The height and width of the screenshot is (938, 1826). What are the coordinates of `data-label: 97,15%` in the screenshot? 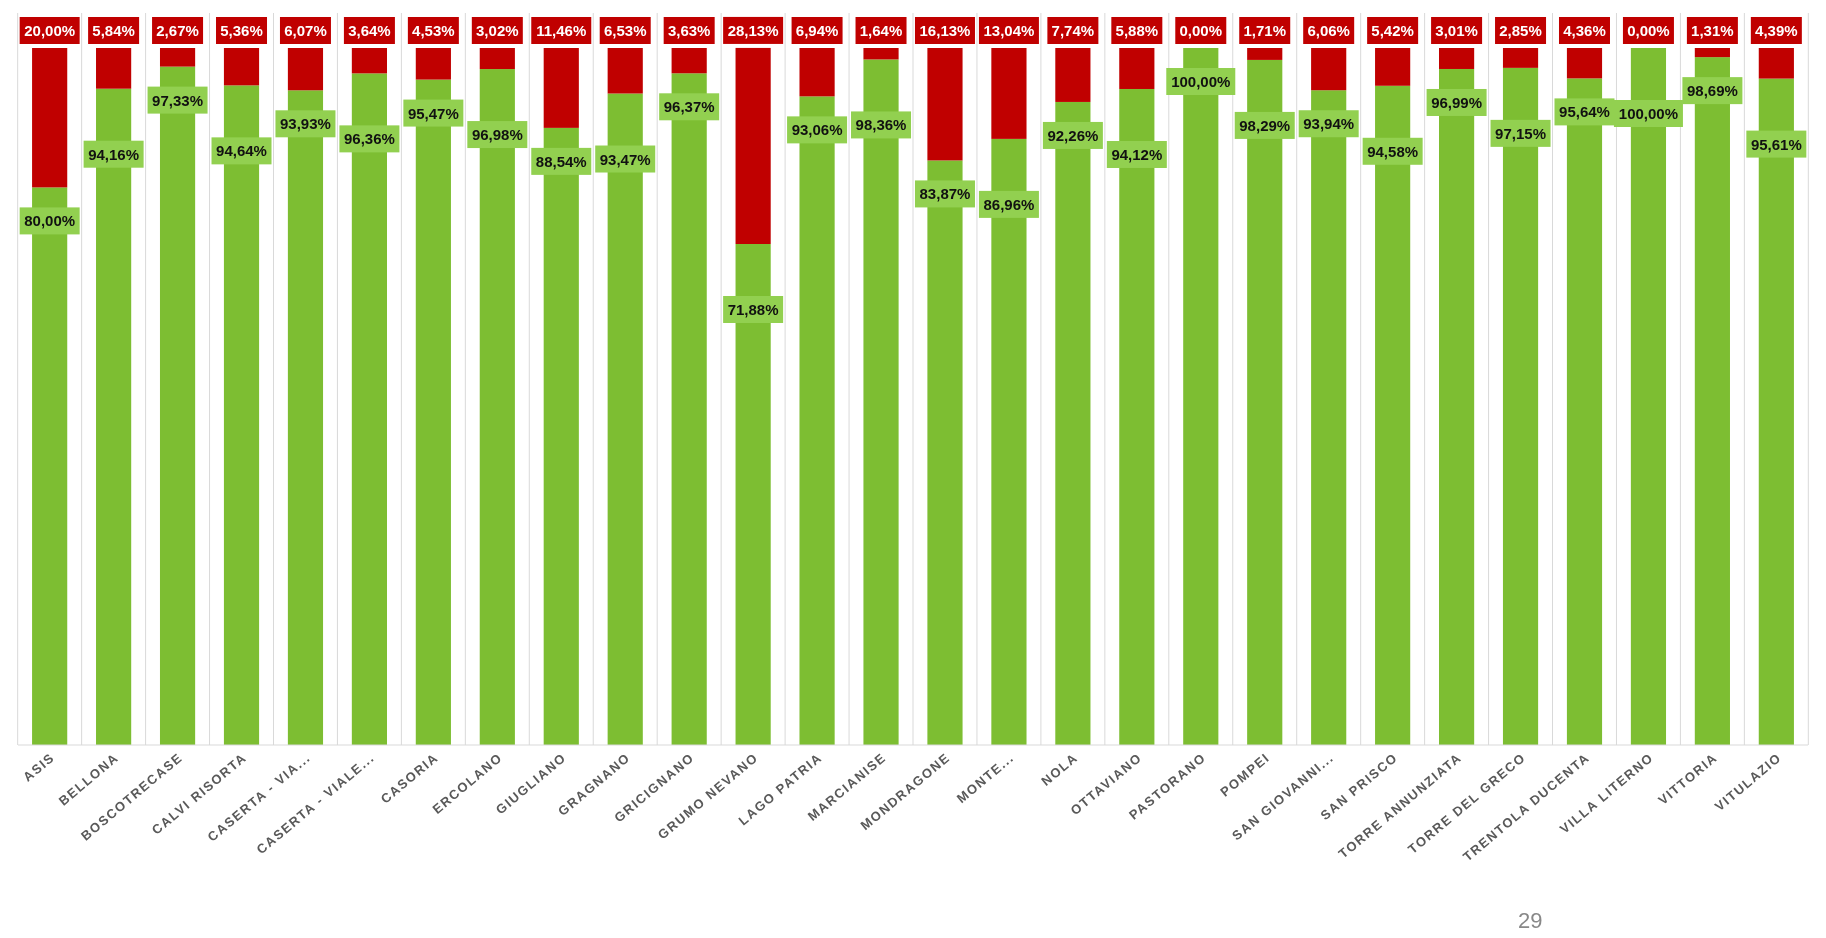 It's located at (1520, 133).